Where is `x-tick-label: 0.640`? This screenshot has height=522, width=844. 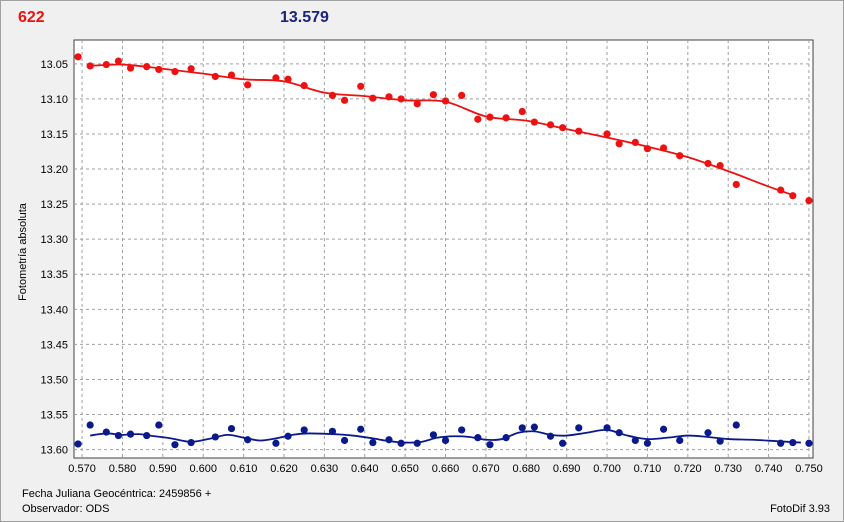 x-tick-label: 0.640 is located at coordinates (365, 469).